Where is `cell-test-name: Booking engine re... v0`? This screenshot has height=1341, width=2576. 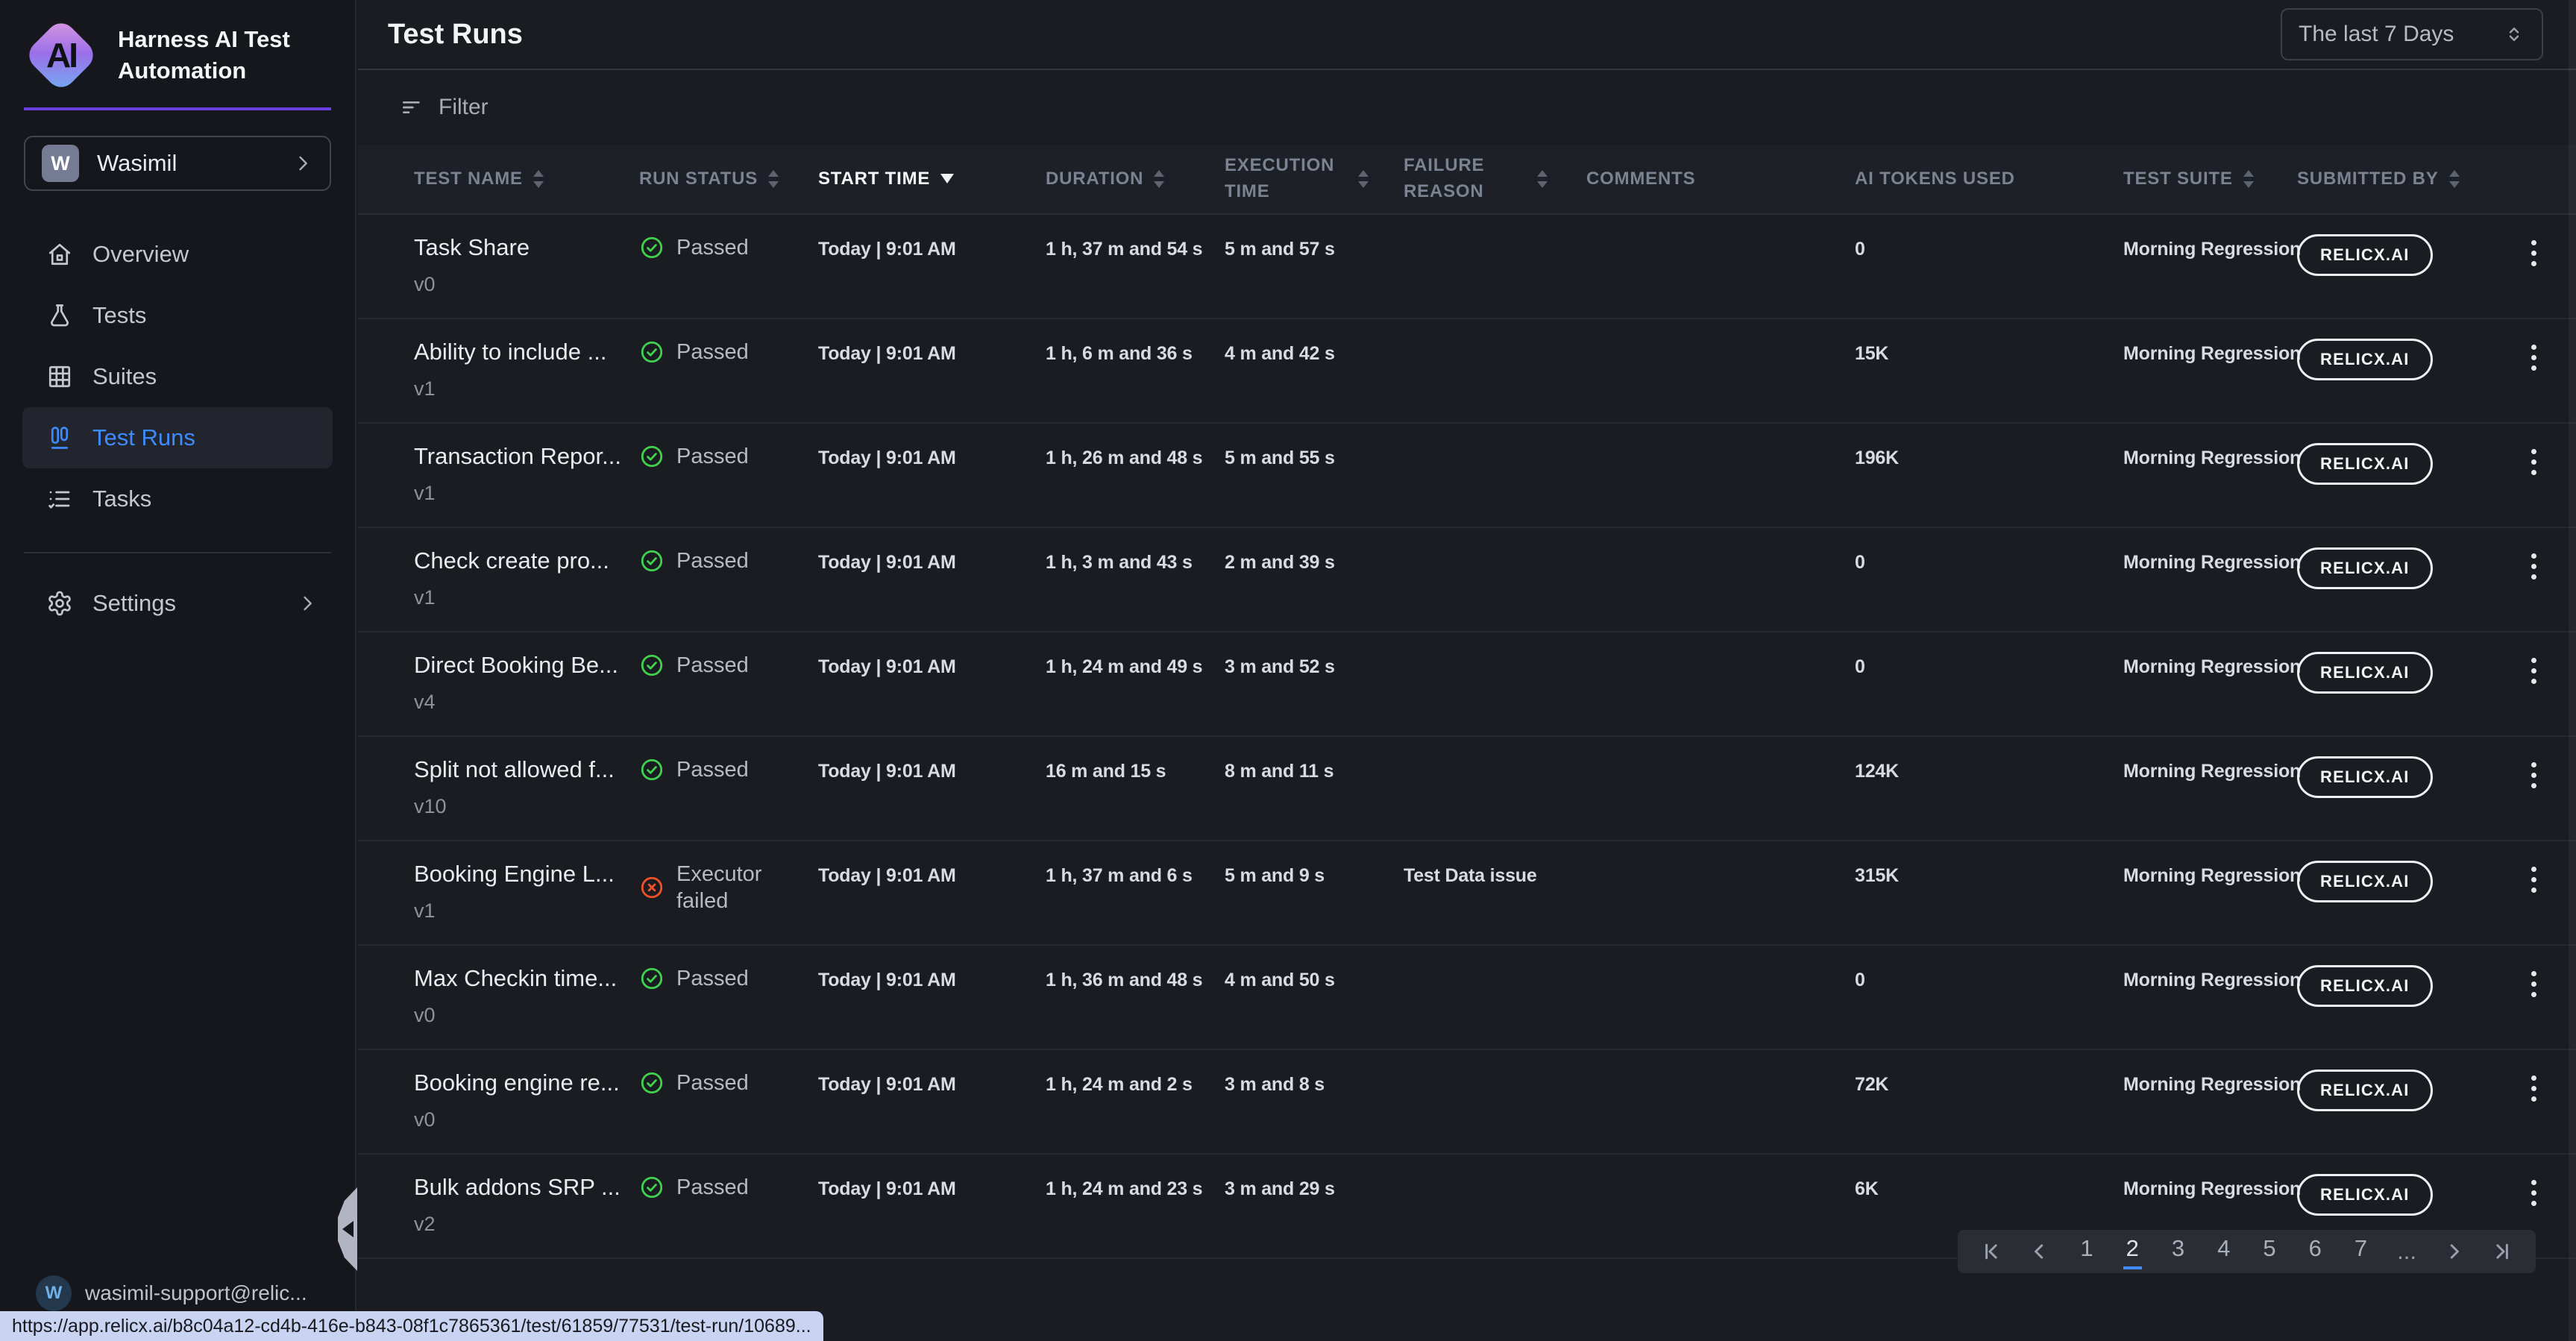
cell-test-name: Booking engine re... v0 is located at coordinates (527, 1100).